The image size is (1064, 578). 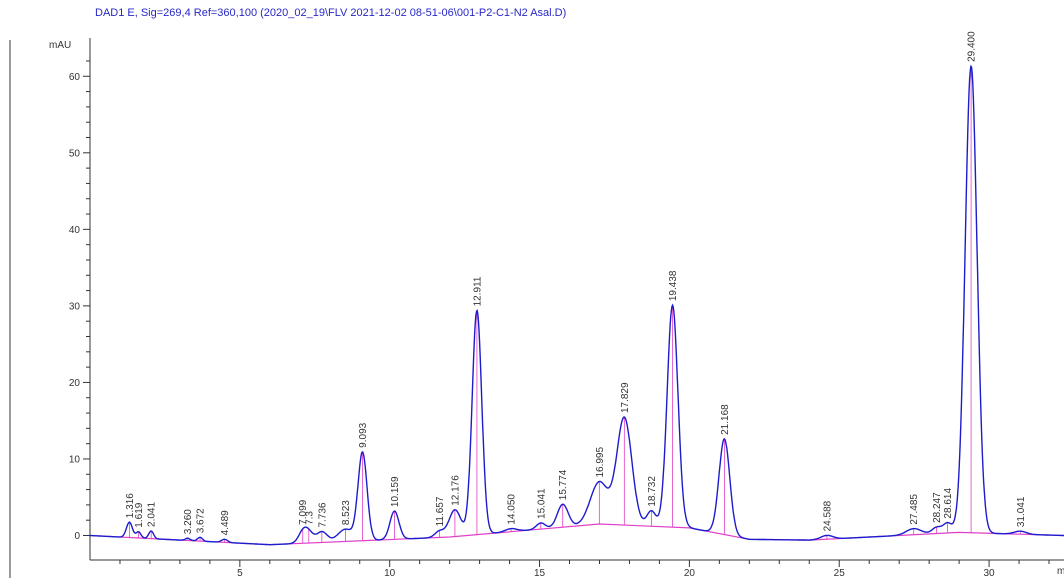 What do you see at coordinates (139, 514) in the screenshot?
I see `peak-label: 1.619` at bounding box center [139, 514].